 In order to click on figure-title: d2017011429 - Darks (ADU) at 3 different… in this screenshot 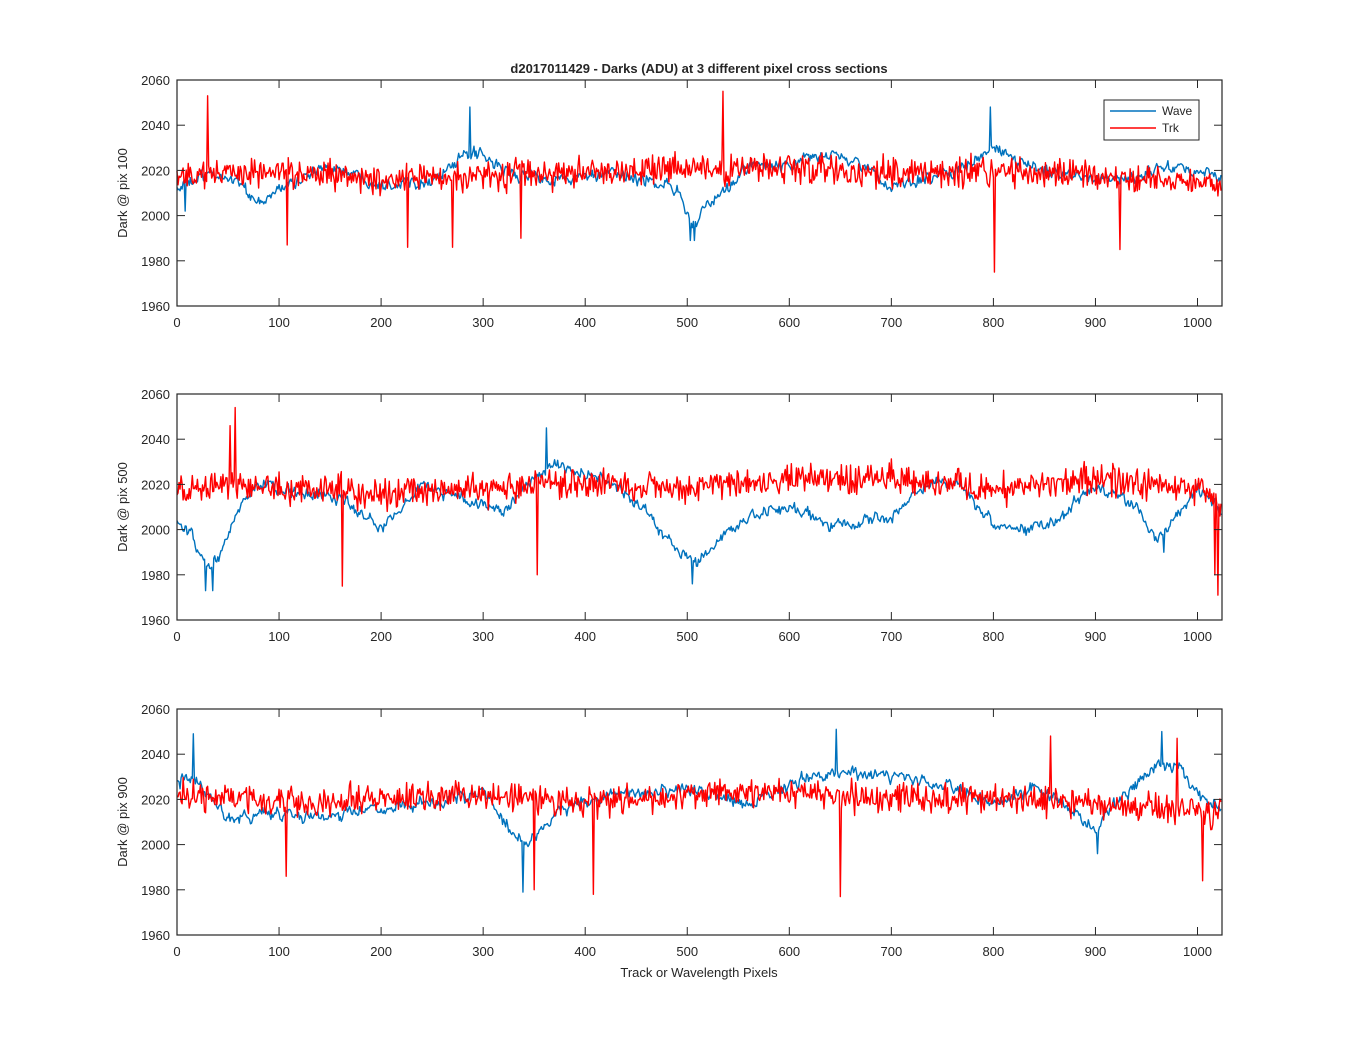, I will do `click(698, 68)`.